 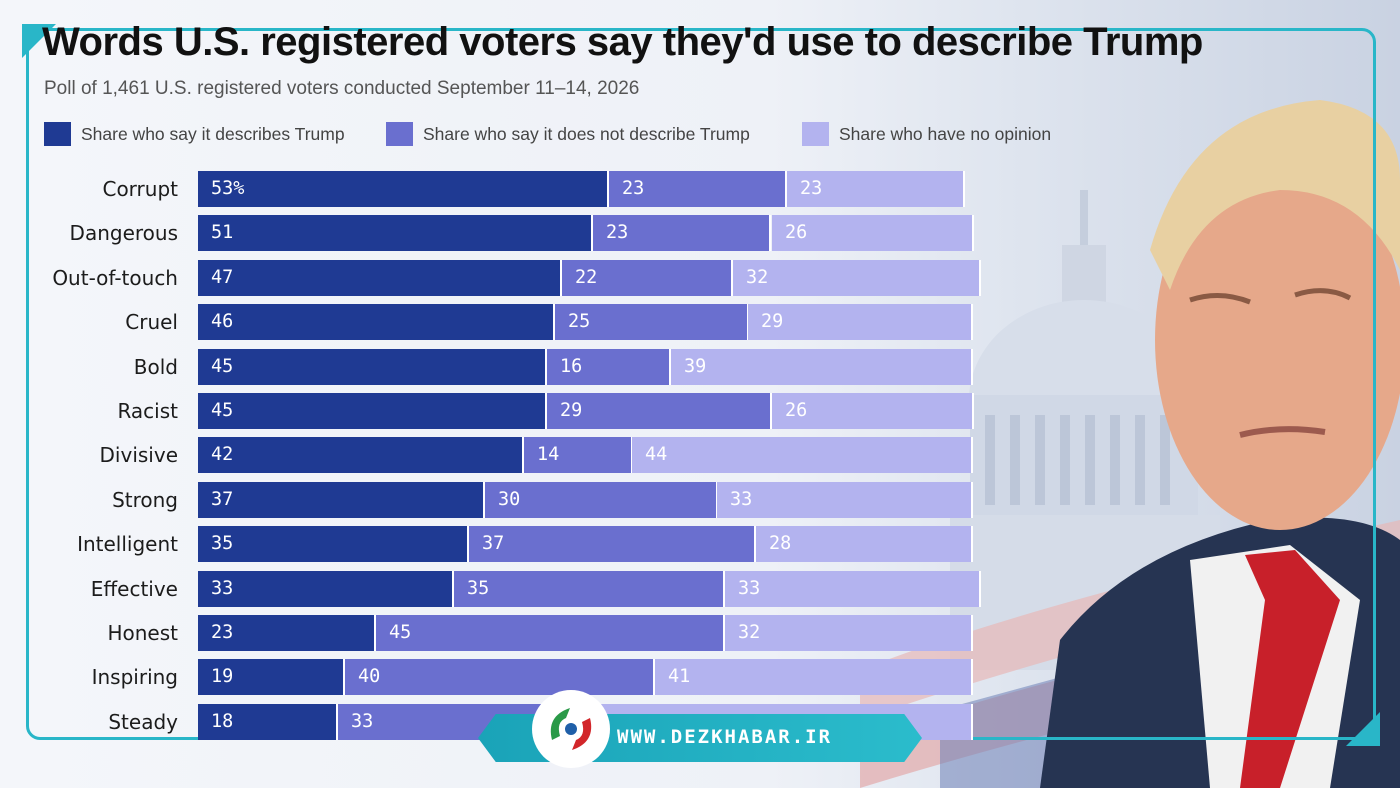 I want to click on data-label-intelligent-does-not-describe: 37, so click(x=493, y=543).